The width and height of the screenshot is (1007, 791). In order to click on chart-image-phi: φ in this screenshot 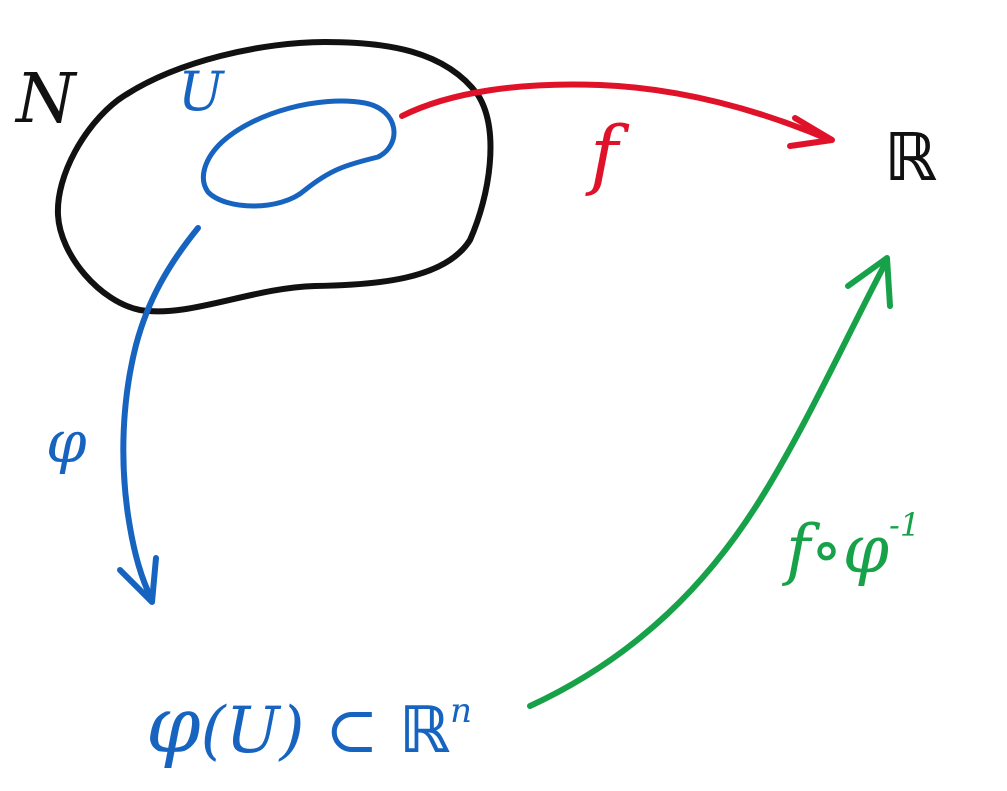, I will do `click(173, 726)`.